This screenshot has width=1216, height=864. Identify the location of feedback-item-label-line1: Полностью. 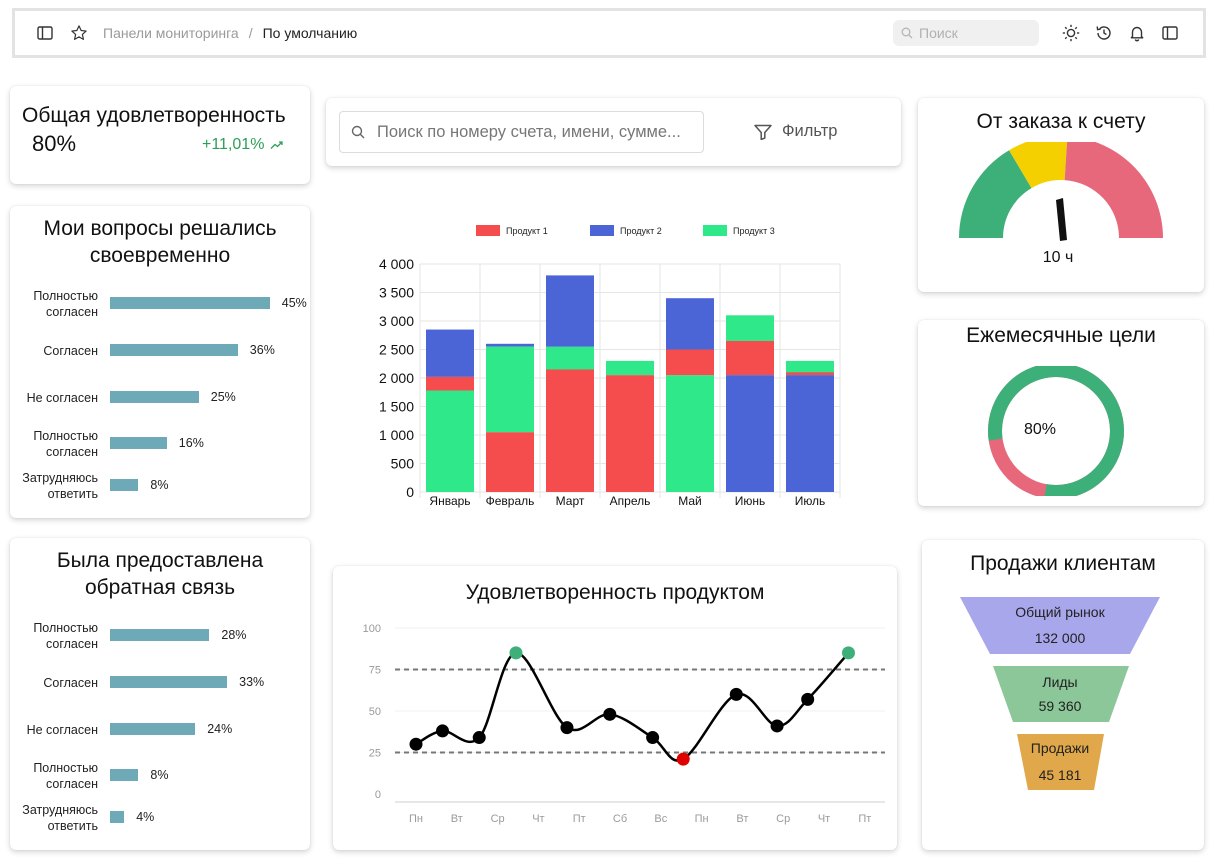
(65, 628).